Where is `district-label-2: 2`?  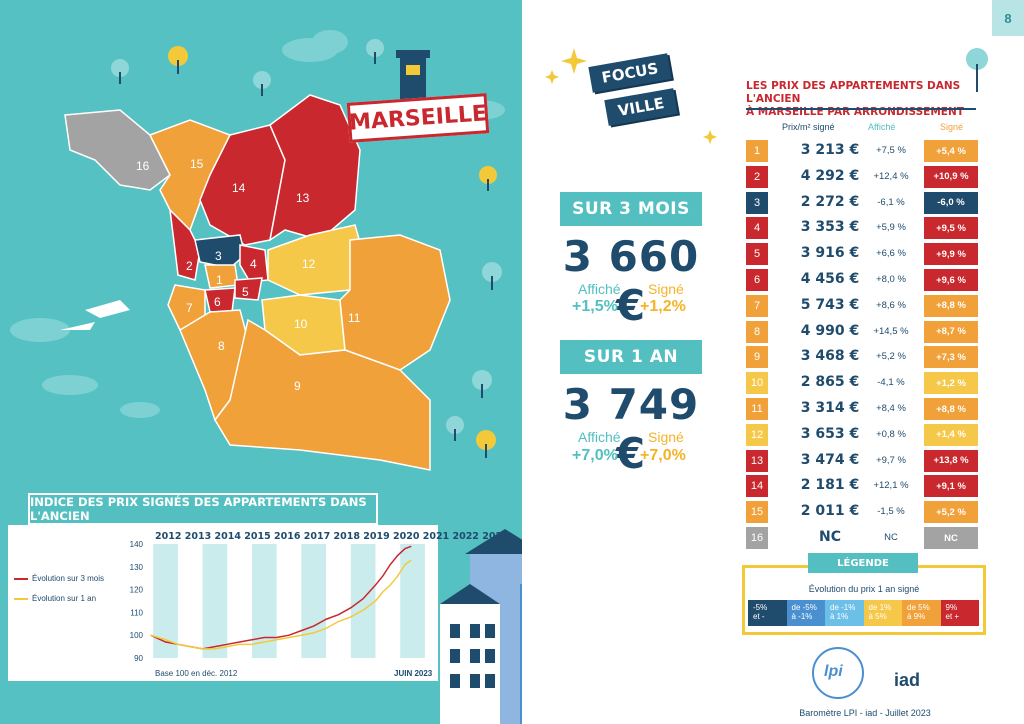 district-label-2: 2 is located at coordinates (189, 266).